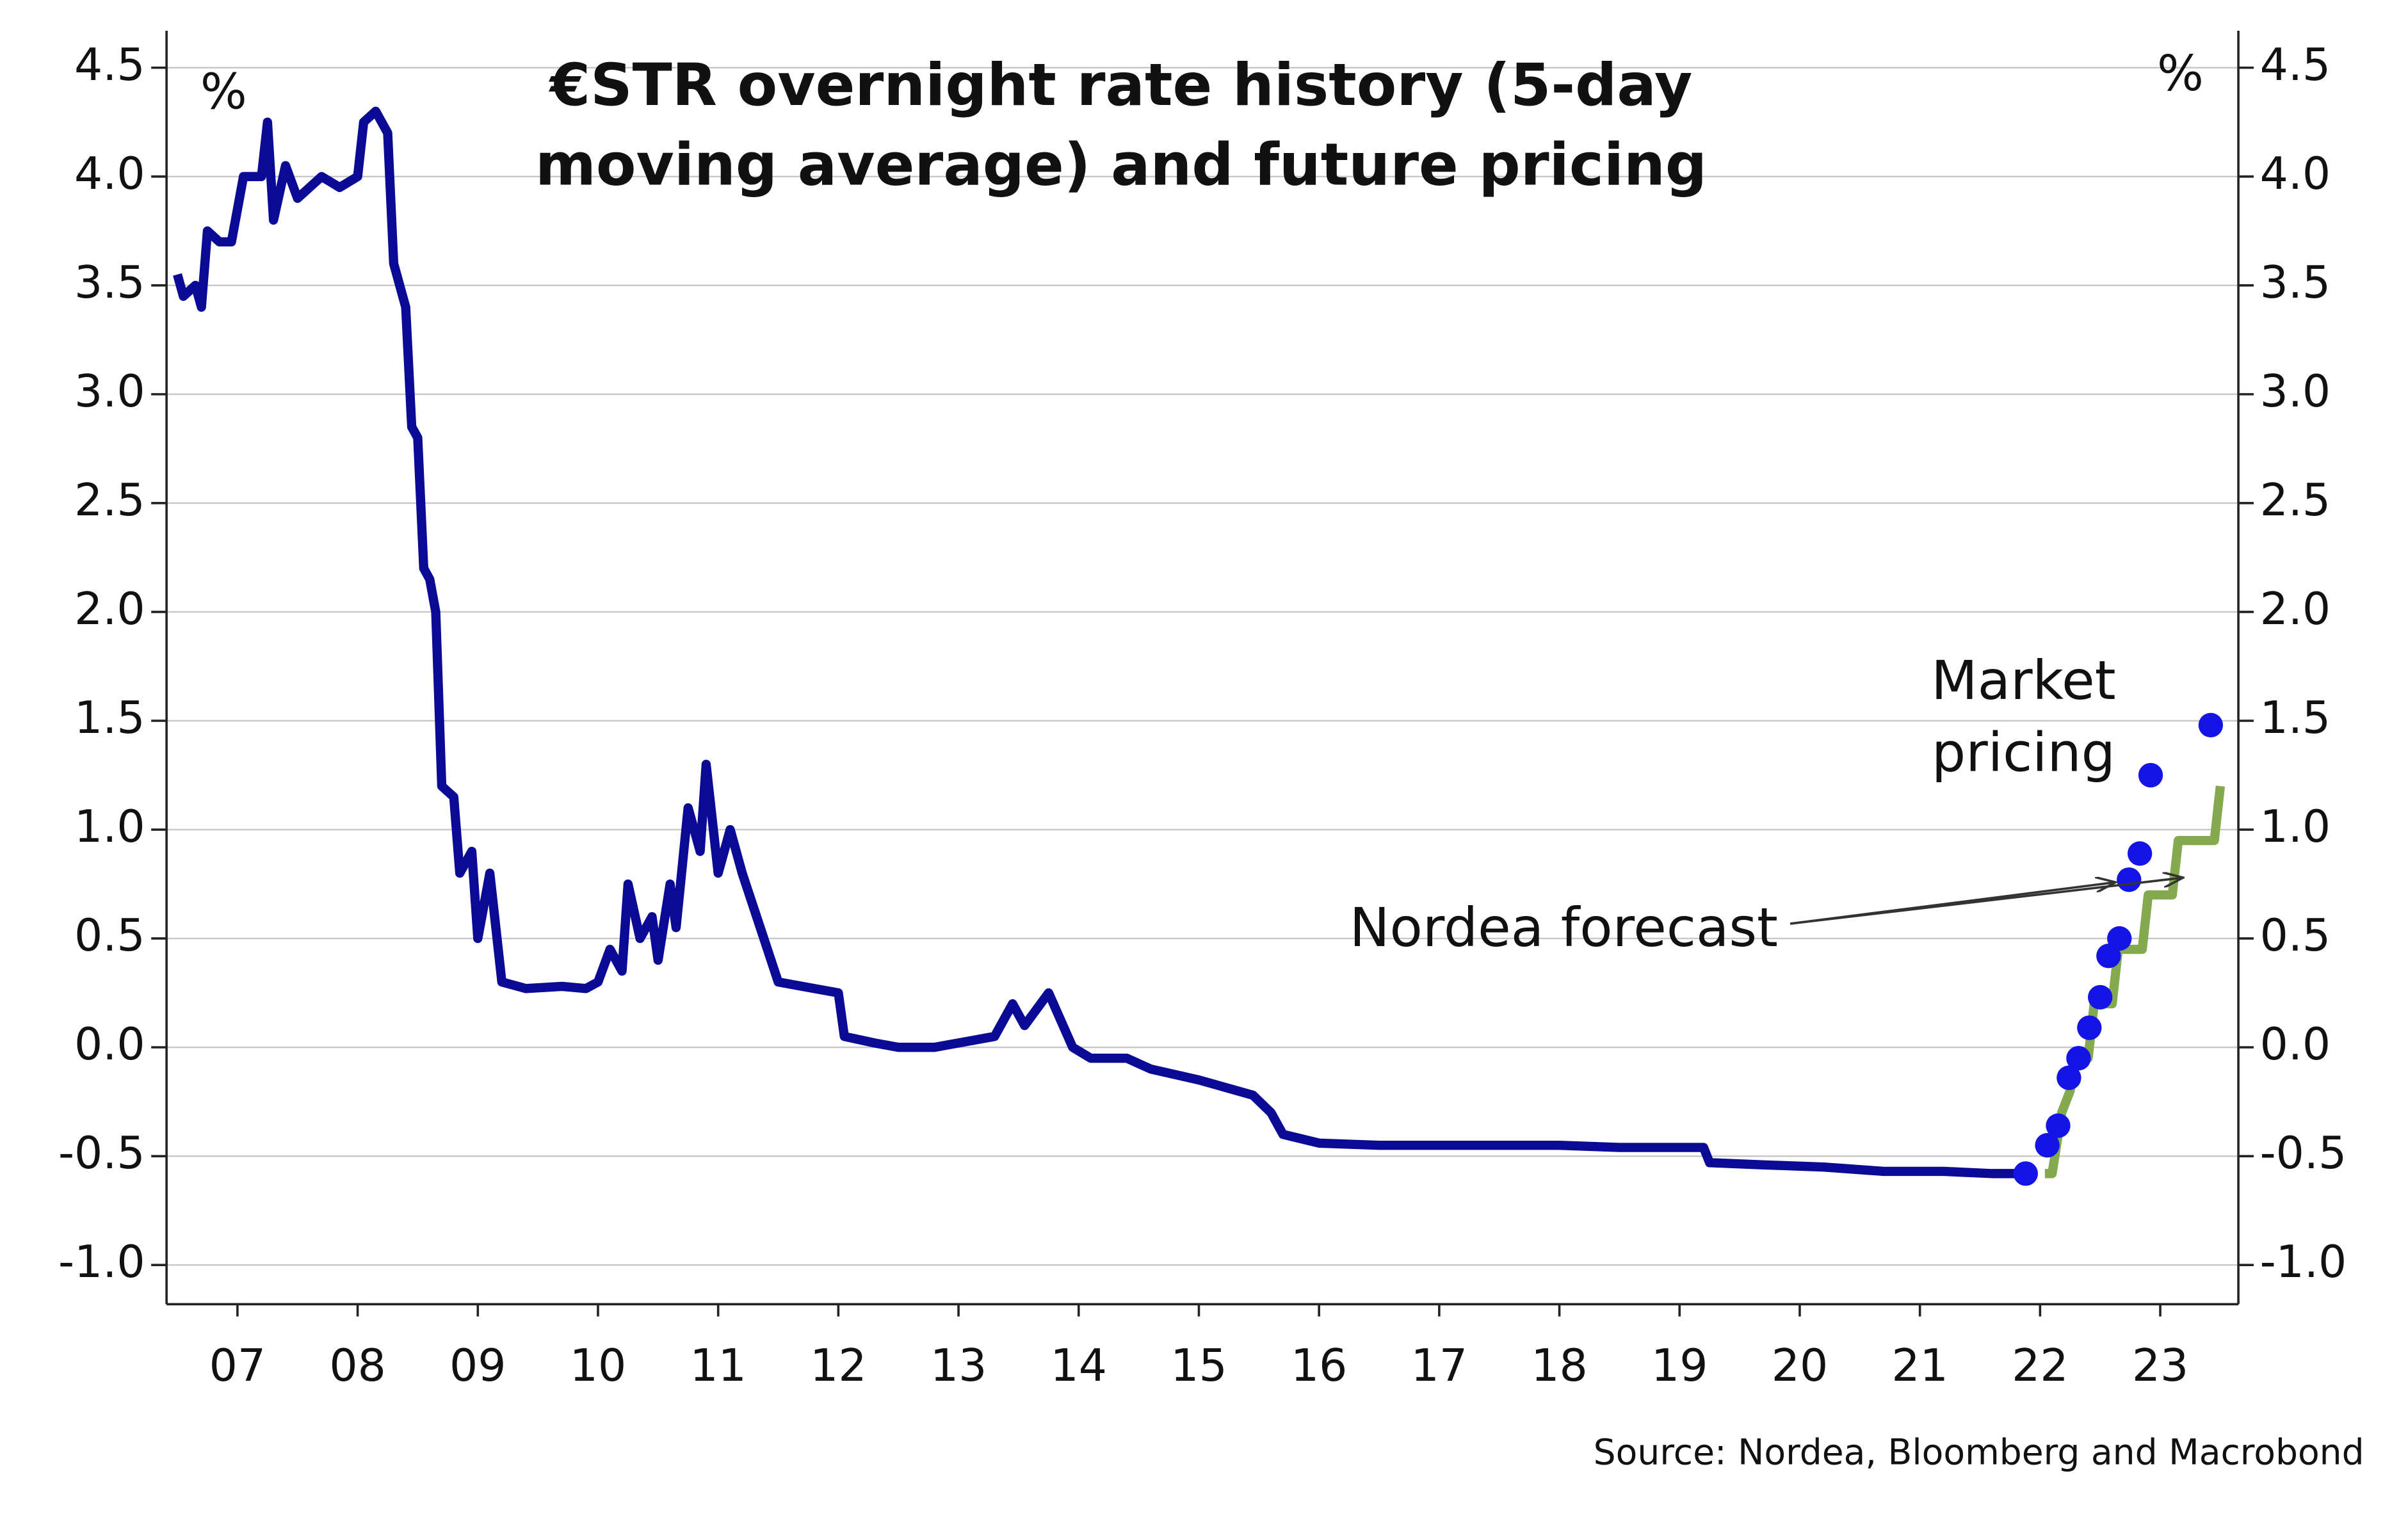 Image resolution: width=2408 pixels, height=1519 pixels. What do you see at coordinates (2303, 1153) in the screenshot?
I see `y2-tick-label: -0.5` at bounding box center [2303, 1153].